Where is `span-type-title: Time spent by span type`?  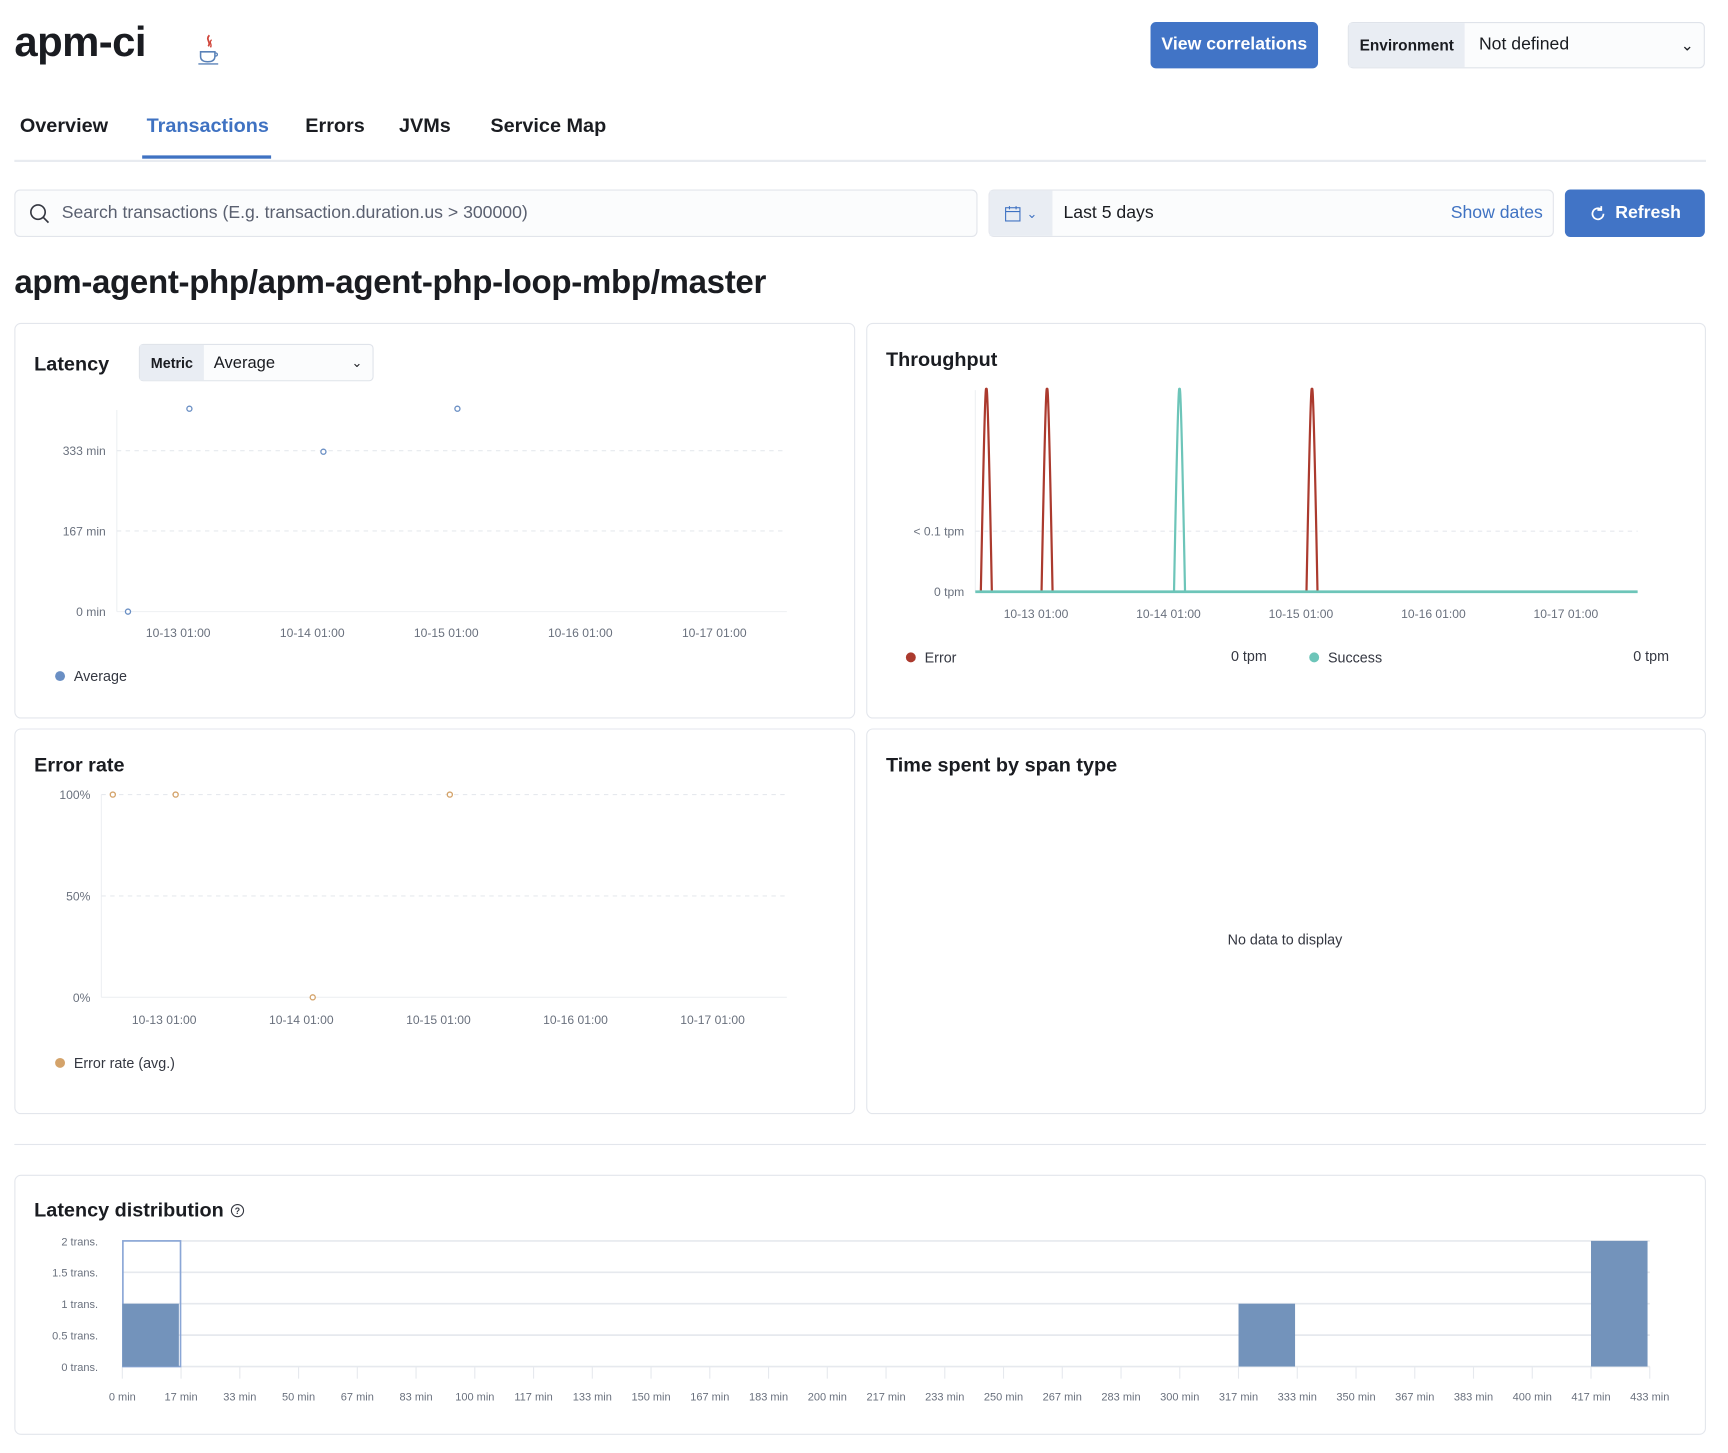 span-type-title: Time spent by span type is located at coordinates (1002, 764).